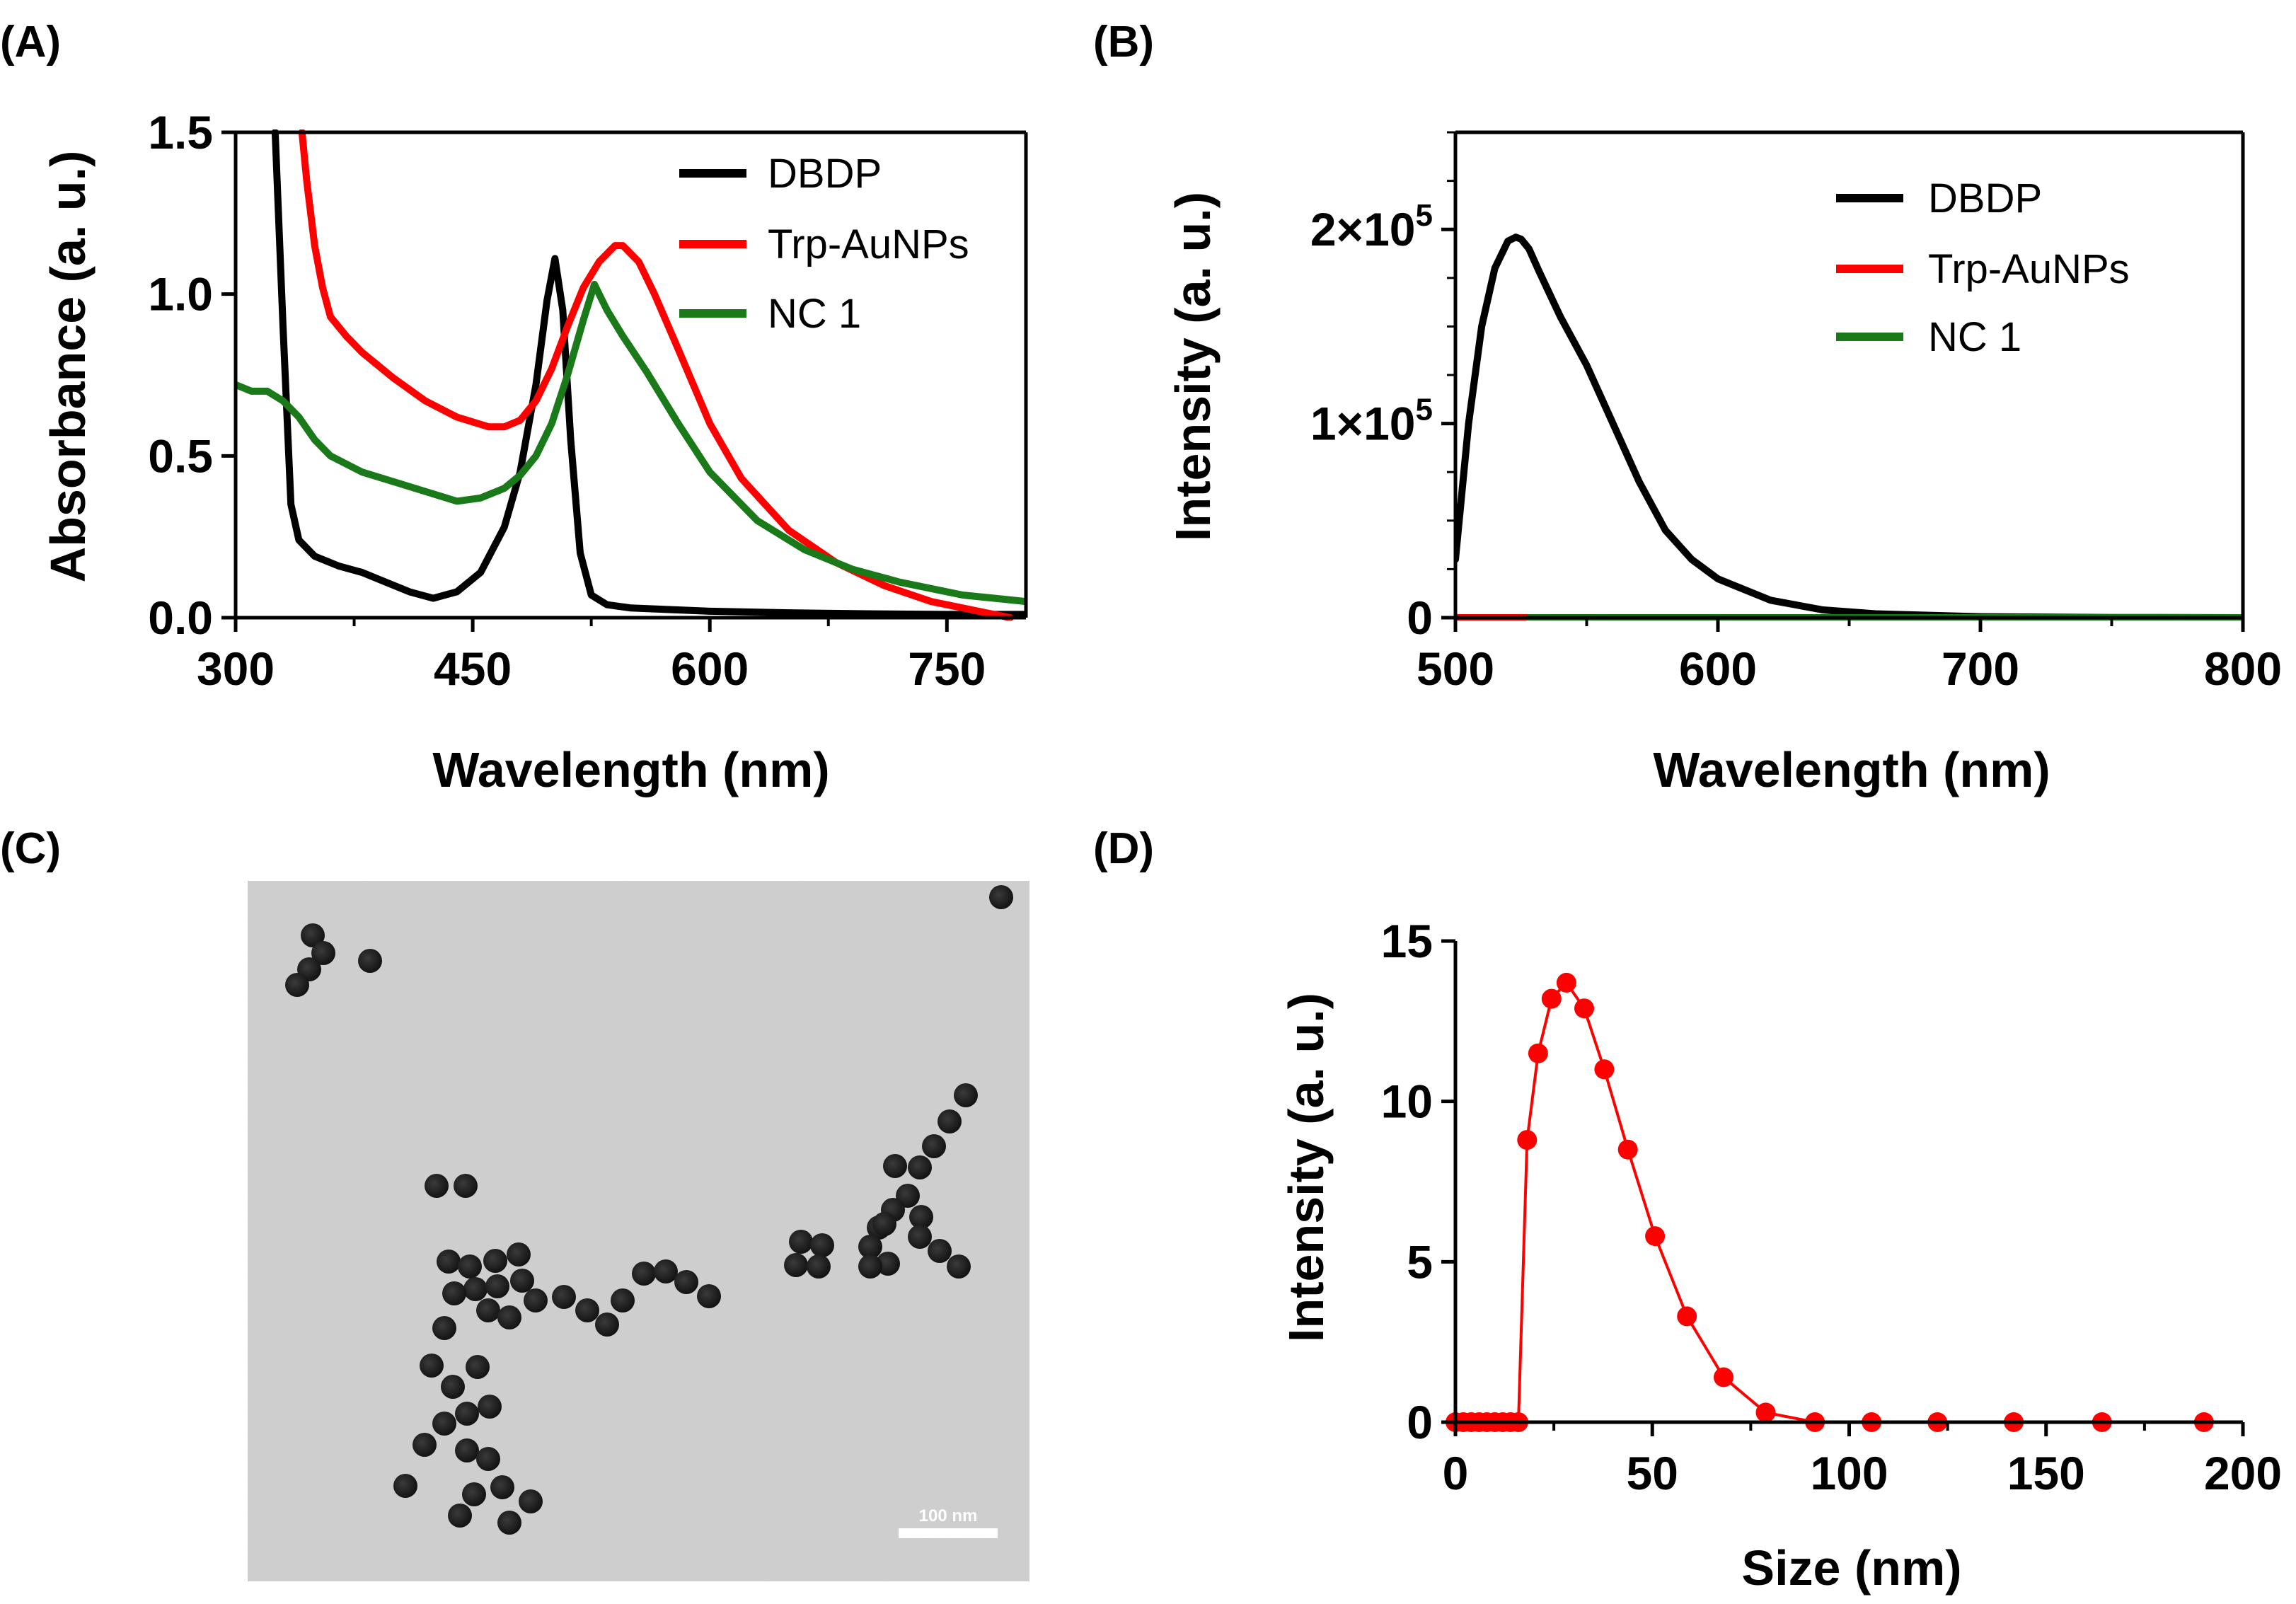 The width and height of the screenshot is (2296, 1604). Describe the element at coordinates (2243, 668) in the screenshot. I see `panel-b-x-tick-label: 800` at that location.